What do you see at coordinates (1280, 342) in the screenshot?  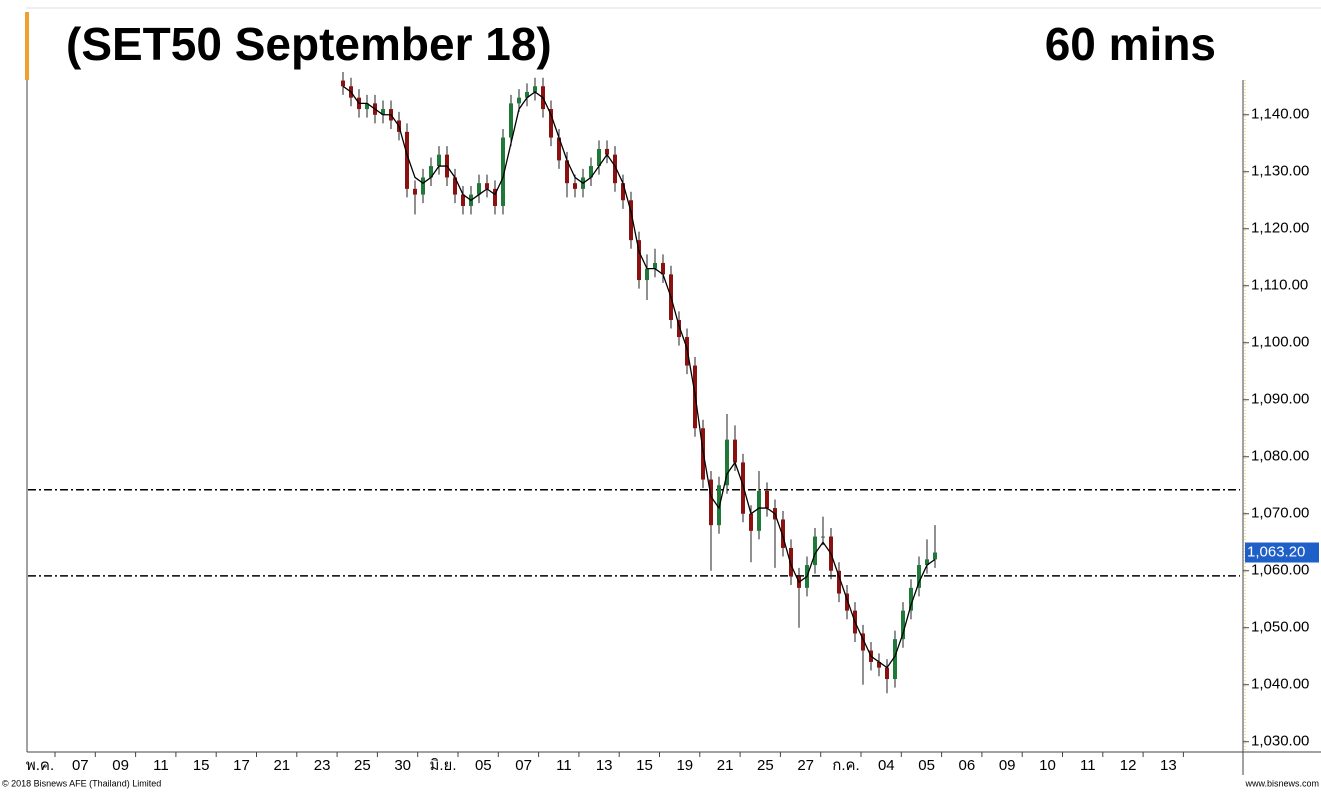 I see `y-tick-label: 1,100.00` at bounding box center [1280, 342].